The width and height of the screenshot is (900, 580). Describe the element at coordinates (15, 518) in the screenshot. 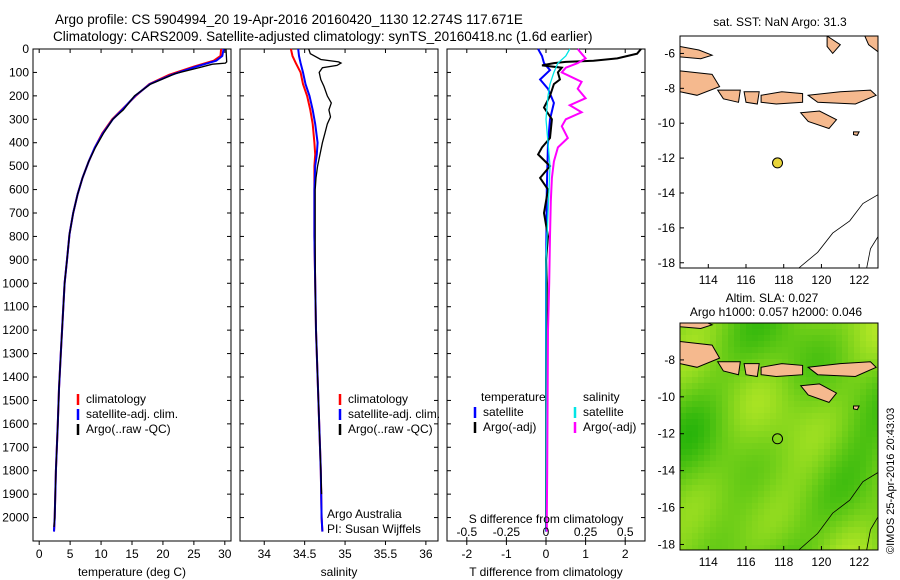

I see `y-tick-label: 2000` at that location.